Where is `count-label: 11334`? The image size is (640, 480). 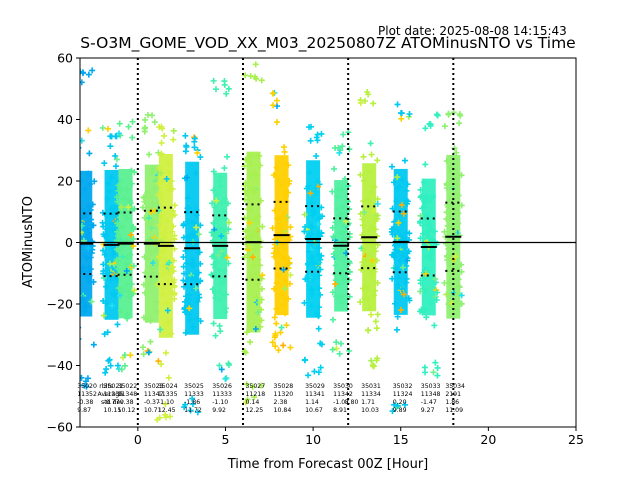
count-label: 11334 is located at coordinates (371, 394).